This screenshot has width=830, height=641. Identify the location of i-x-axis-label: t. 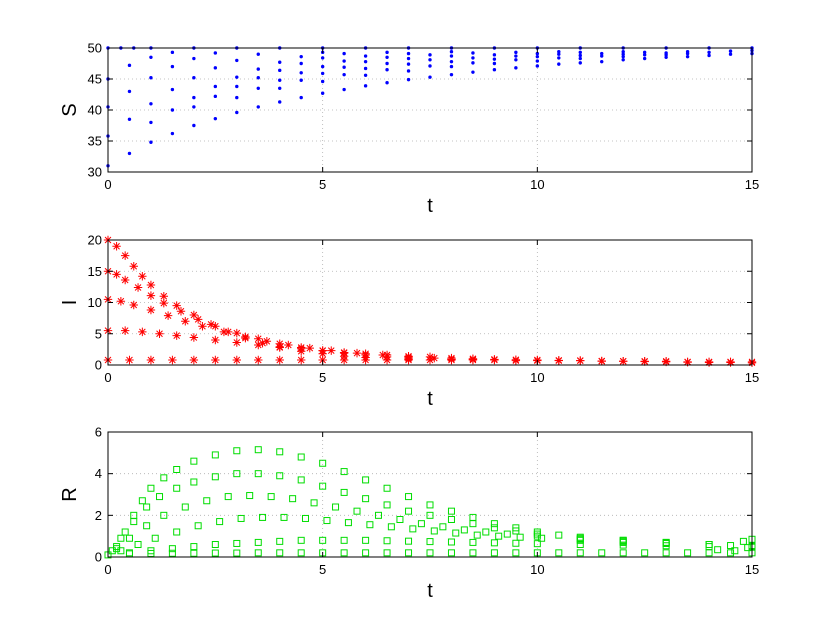
(430, 399).